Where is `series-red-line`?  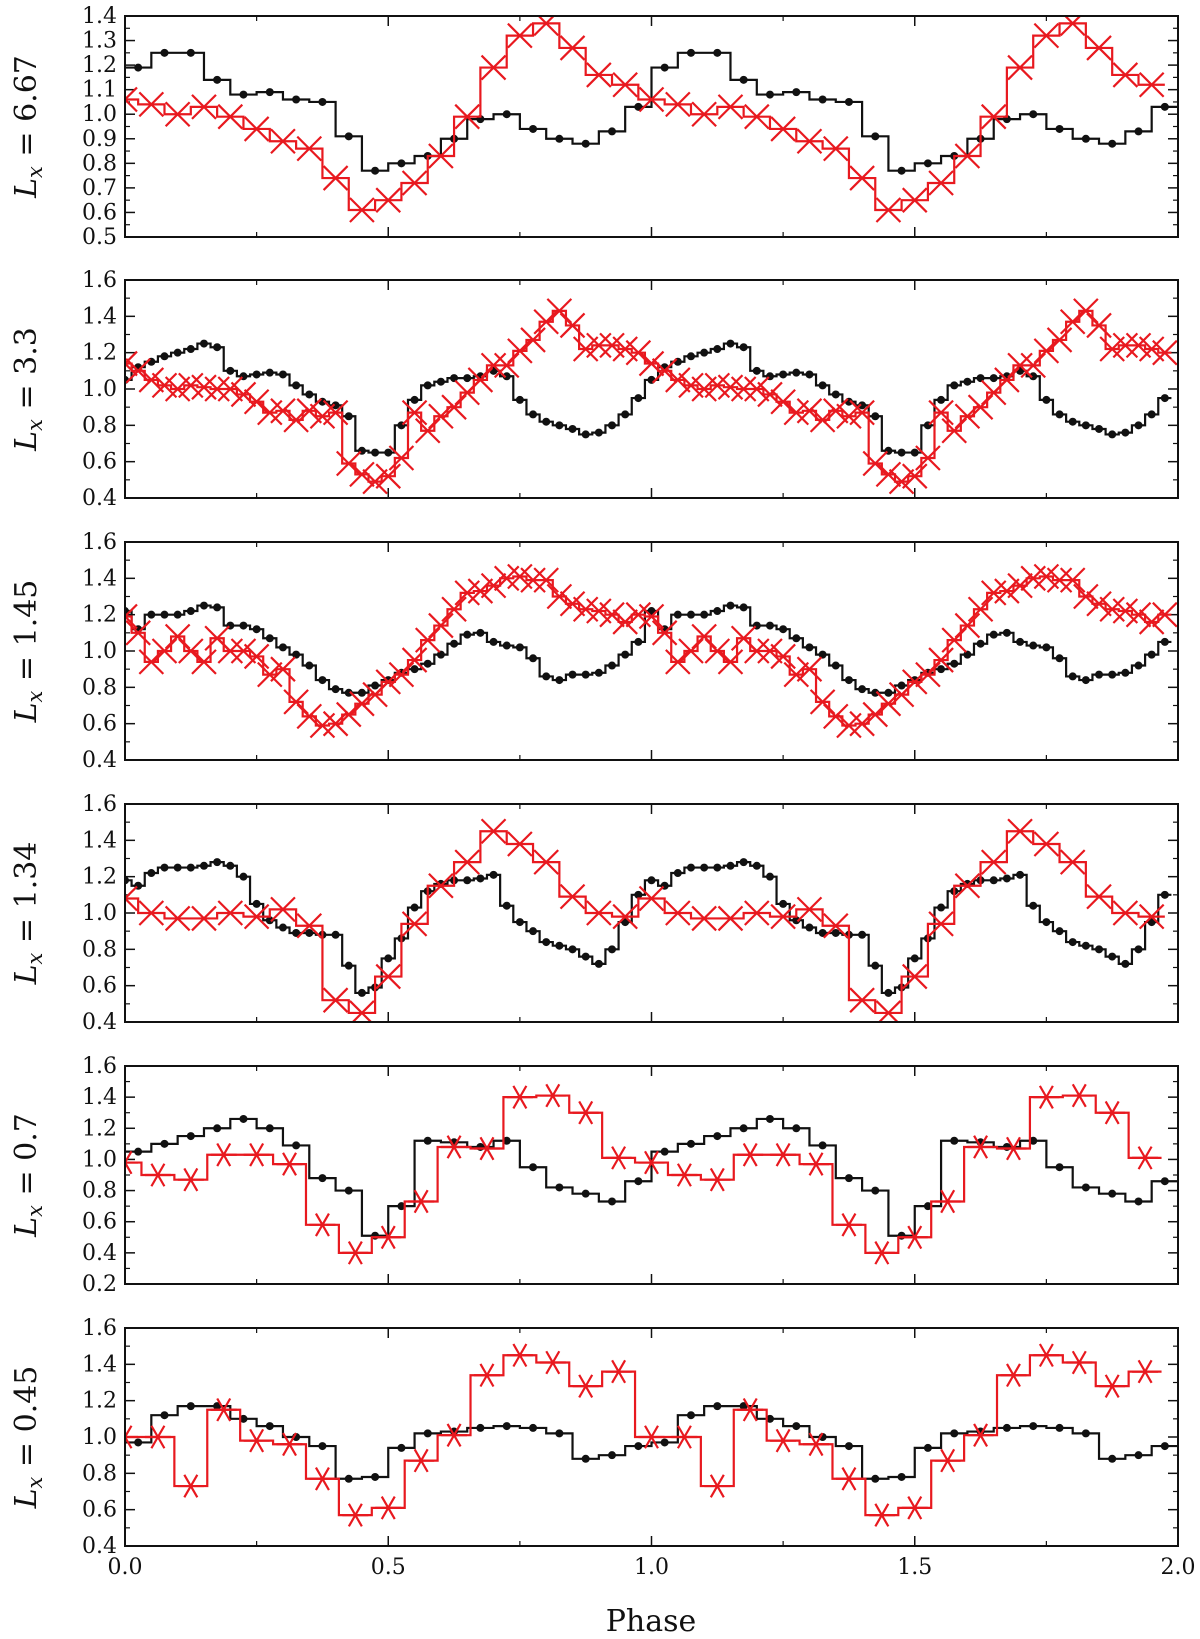 series-red-line is located at coordinates (643, 1174).